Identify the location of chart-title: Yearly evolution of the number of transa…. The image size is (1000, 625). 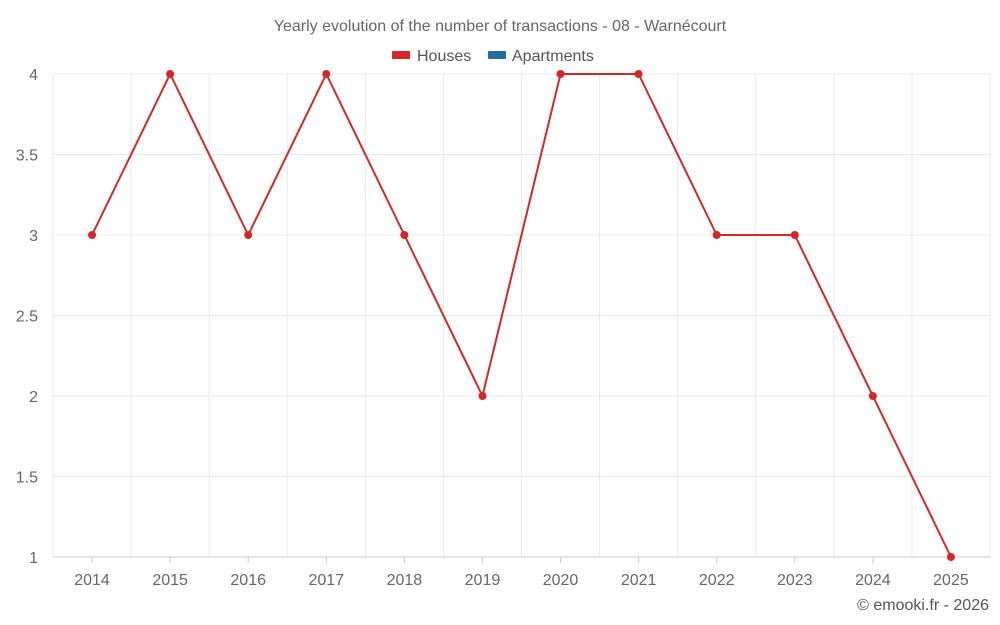
(500, 26).